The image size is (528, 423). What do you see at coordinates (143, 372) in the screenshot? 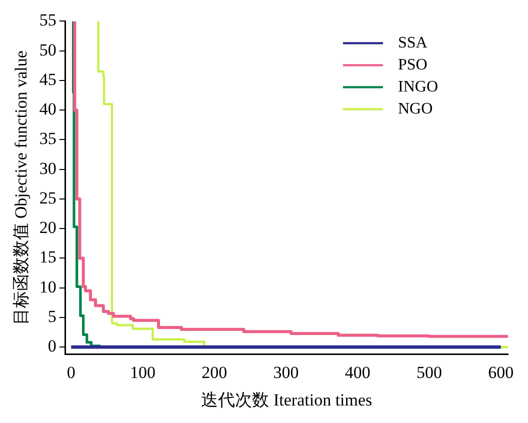
I see `x-tick-label: 100` at bounding box center [143, 372].